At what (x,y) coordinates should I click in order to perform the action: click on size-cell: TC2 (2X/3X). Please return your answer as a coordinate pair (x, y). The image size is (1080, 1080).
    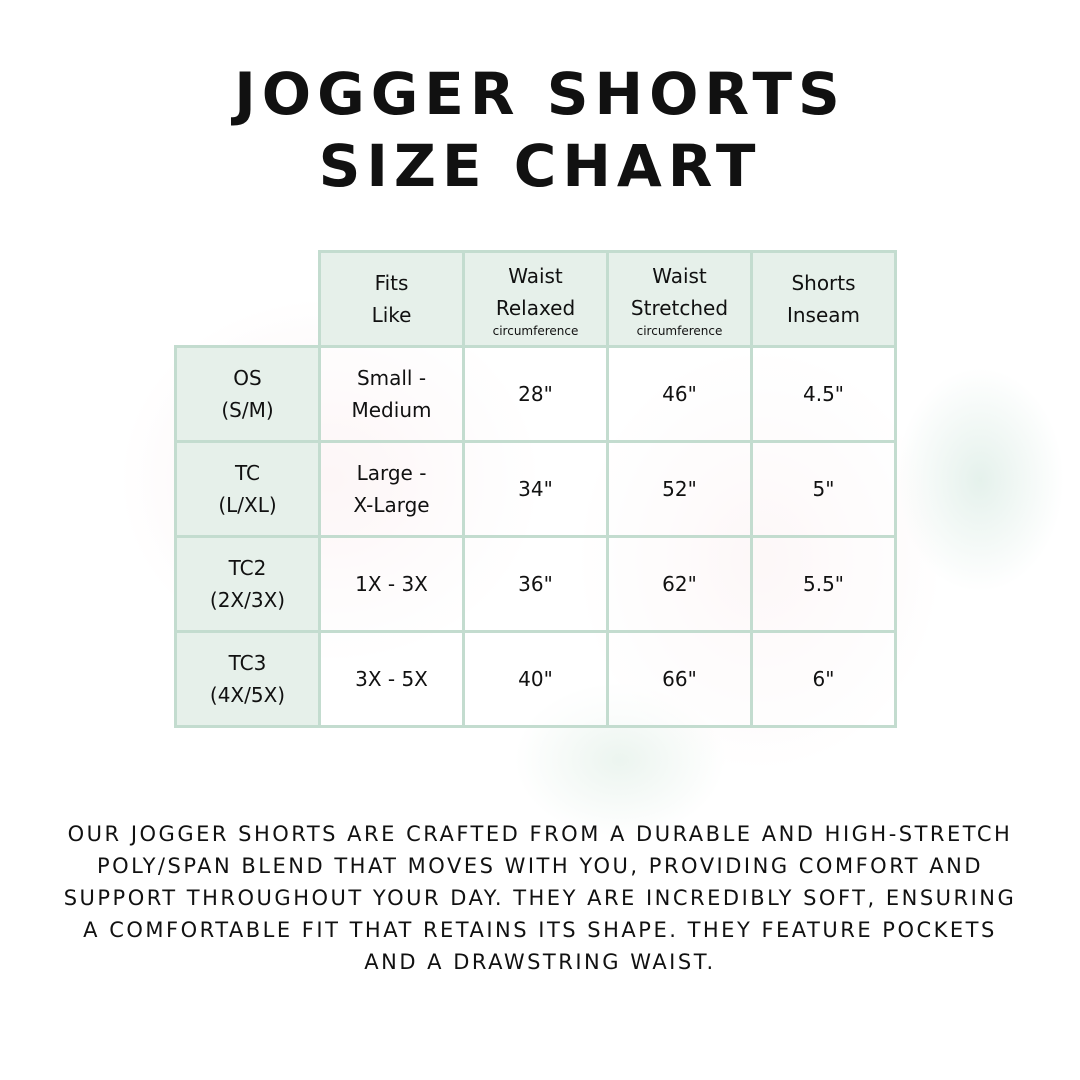
    Looking at the image, I should click on (247, 584).